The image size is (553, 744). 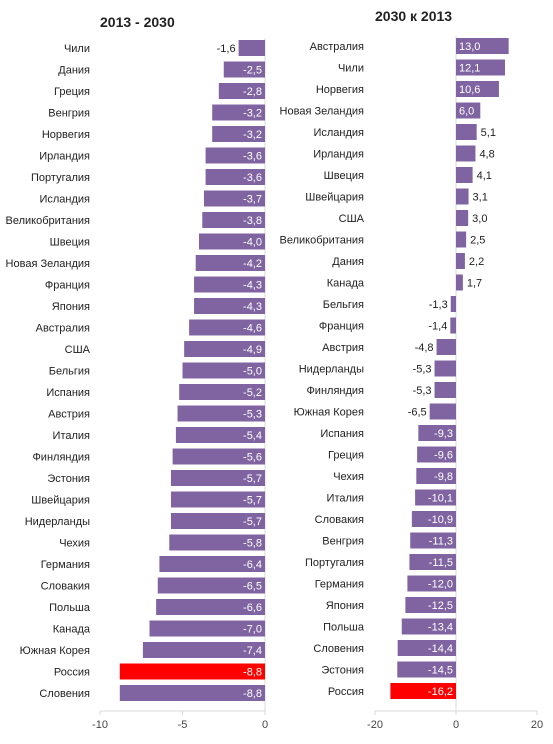 I want to click on left-value-label: -5,6, so click(x=252, y=458).